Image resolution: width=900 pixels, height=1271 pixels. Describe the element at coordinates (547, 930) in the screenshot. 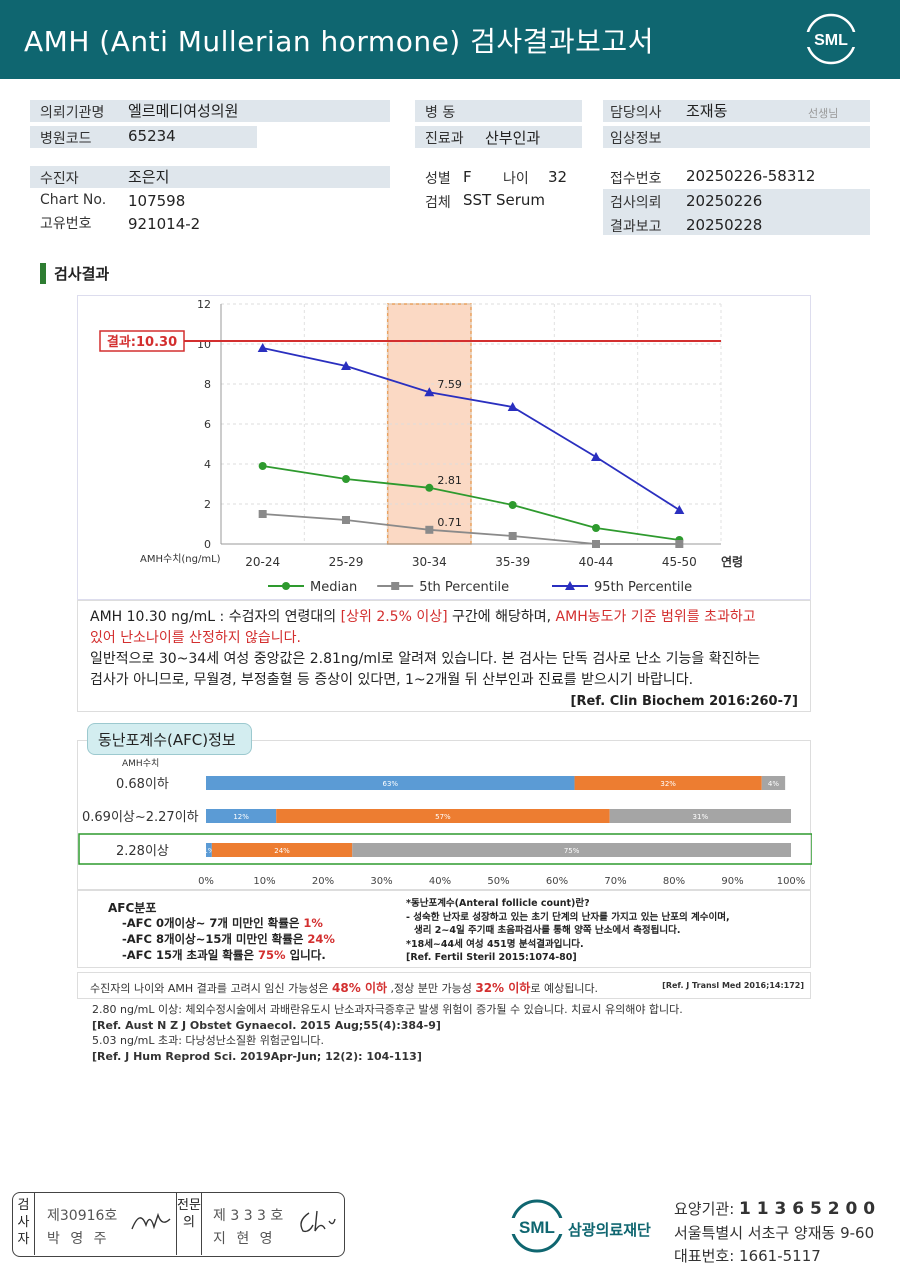

I see `afc-note: 생리 2~4일 주기때 초음파검사를 통해 양쪽 난소에서 측정됩니다.` at that location.